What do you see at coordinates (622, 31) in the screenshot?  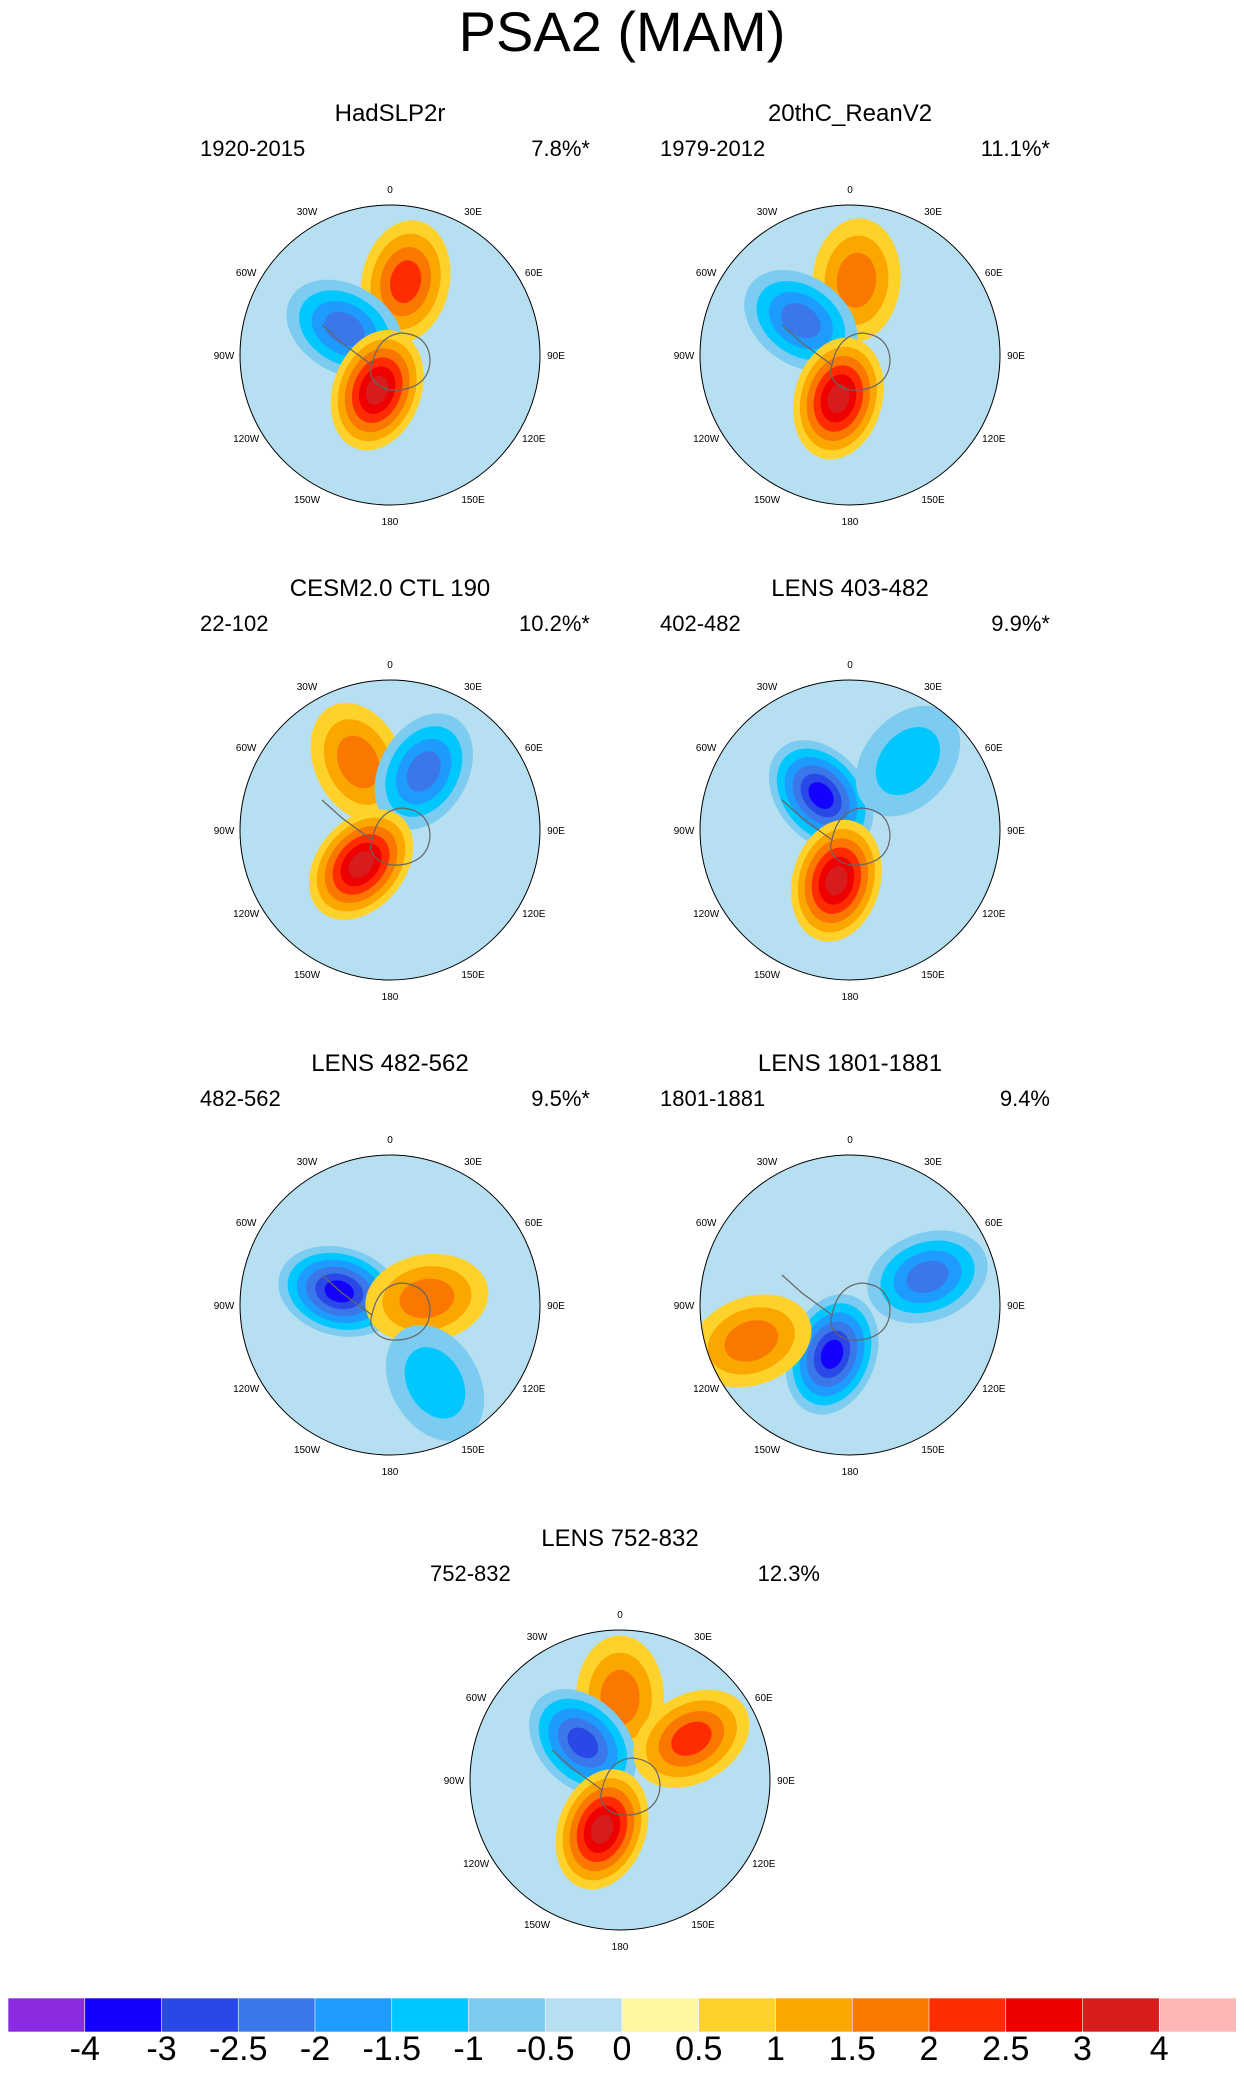 I see `figure-title: PSA2 (MAM)` at bounding box center [622, 31].